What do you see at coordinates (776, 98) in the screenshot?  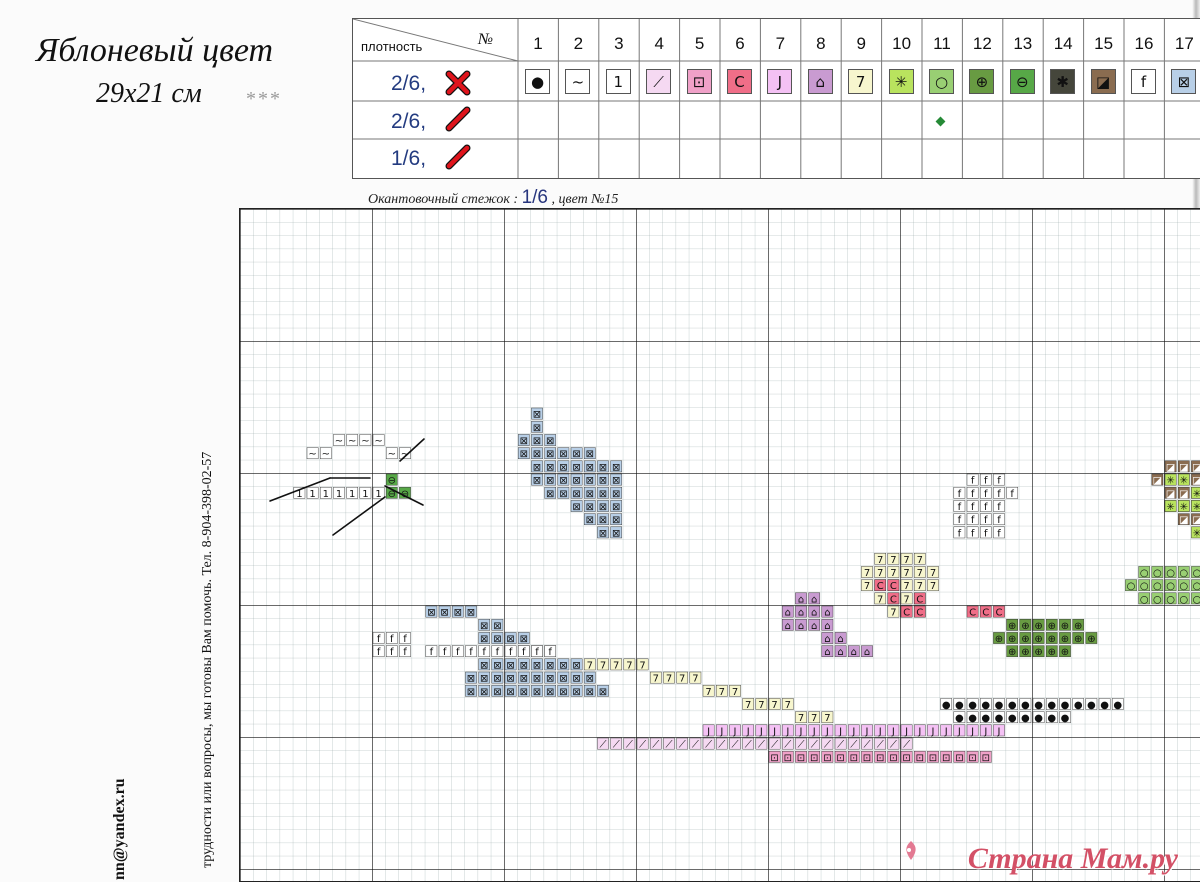 I see `legend-grid` at bounding box center [776, 98].